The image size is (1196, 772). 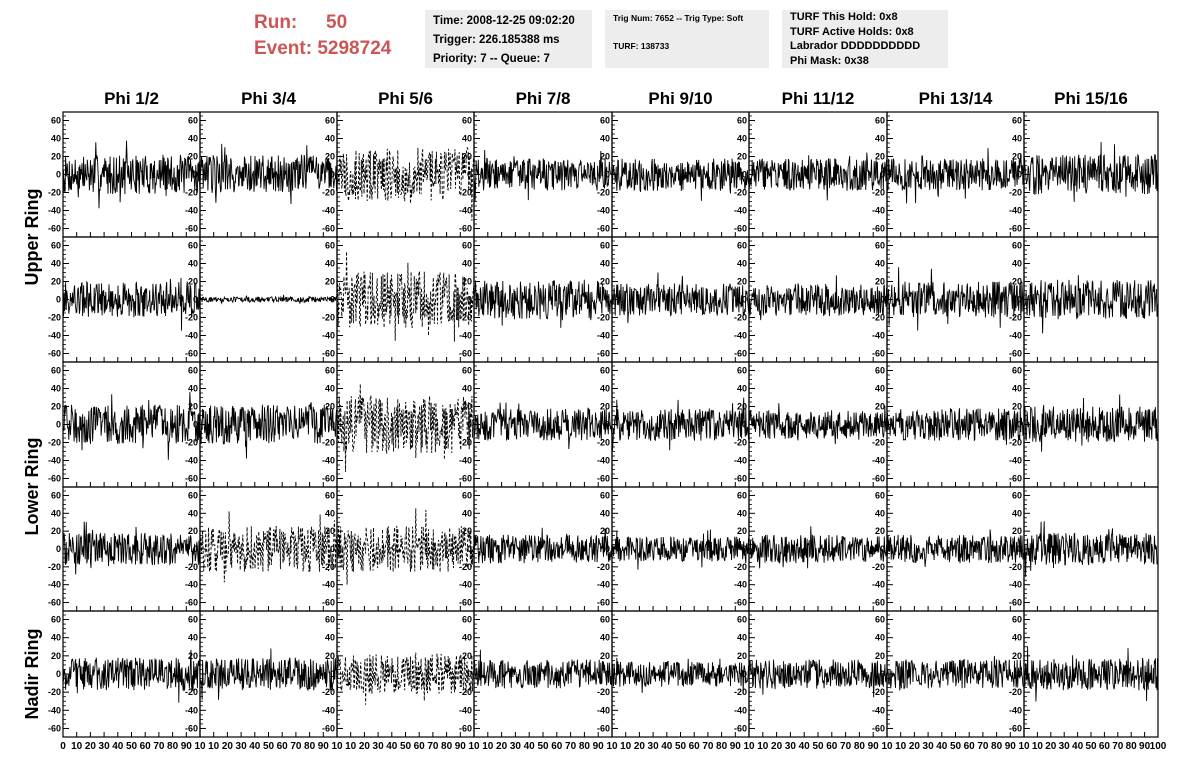 I want to click on x-tick-label: 30, so click(x=105, y=746).